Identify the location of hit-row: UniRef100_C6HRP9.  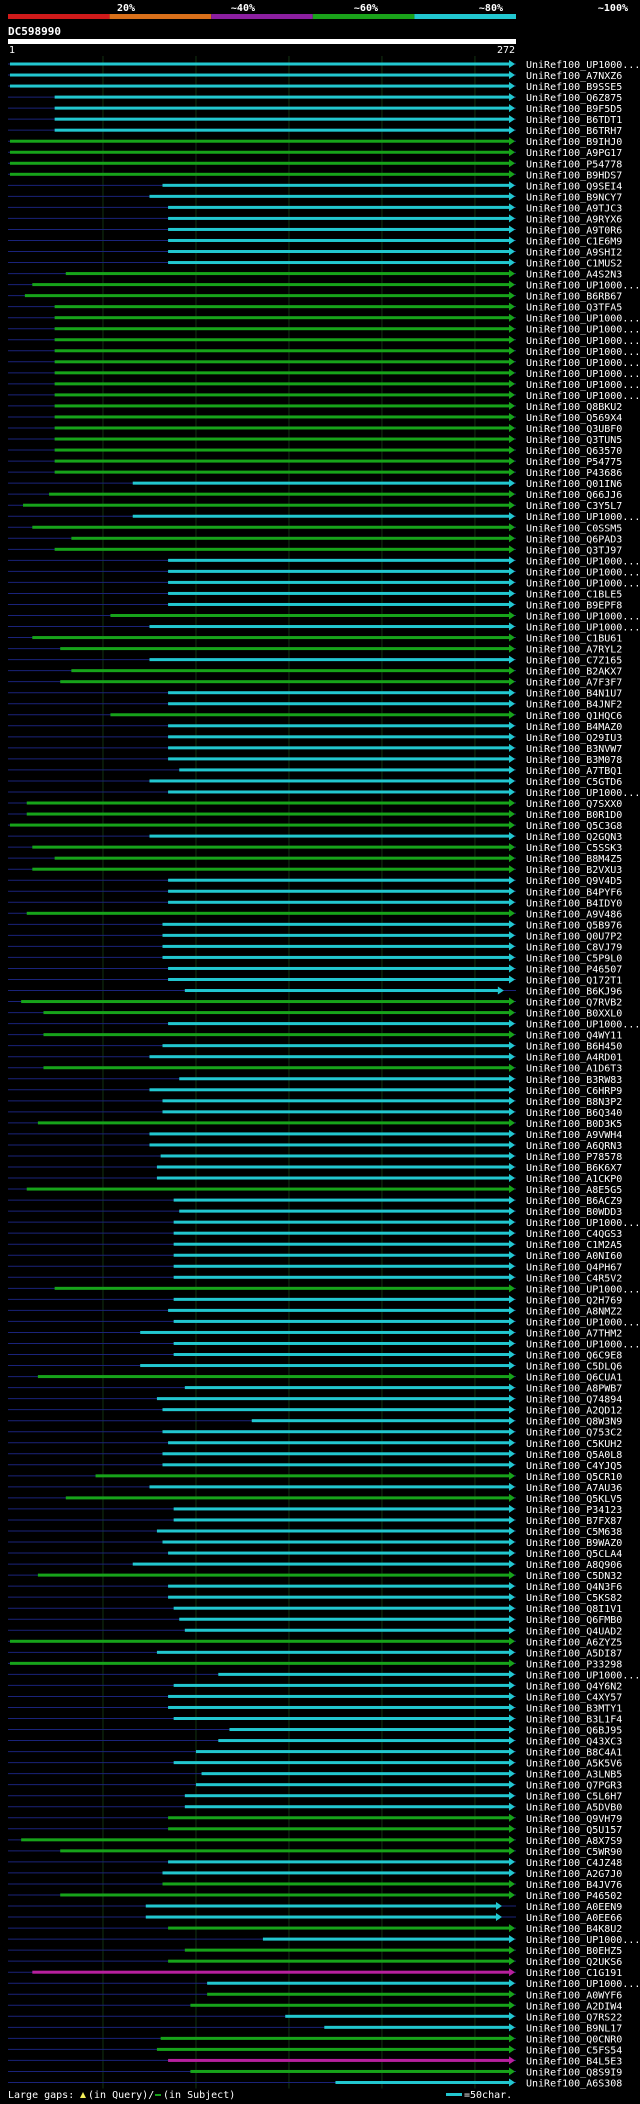
(315, 1091).